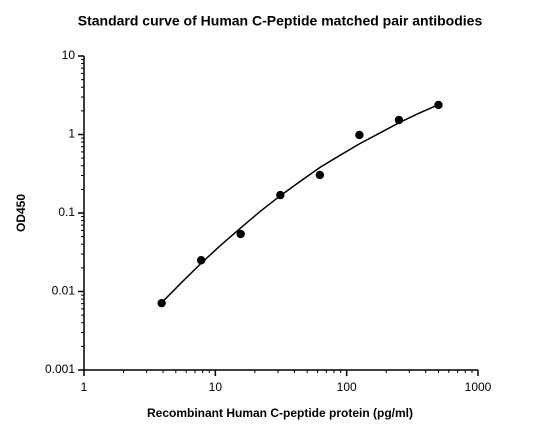 The height and width of the screenshot is (437, 533). I want to click on x-tick-label: 1000, so click(478, 387).